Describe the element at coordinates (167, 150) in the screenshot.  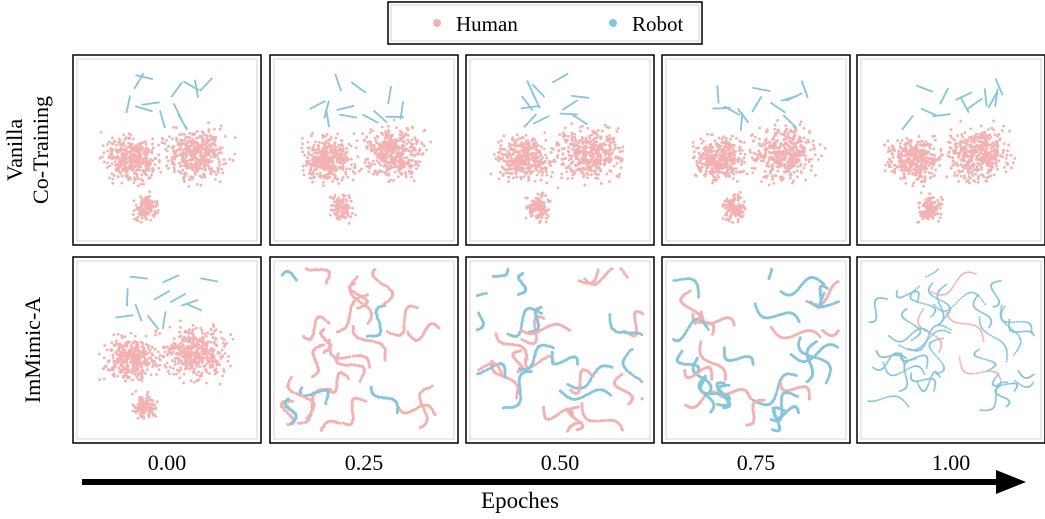
I see `panel` at that location.